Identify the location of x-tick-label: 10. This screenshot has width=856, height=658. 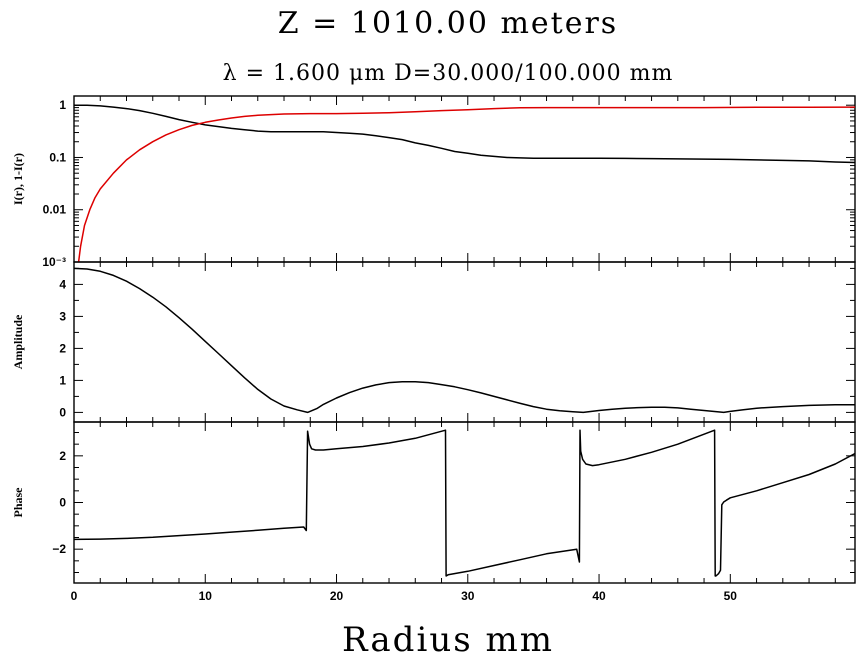
(206, 596).